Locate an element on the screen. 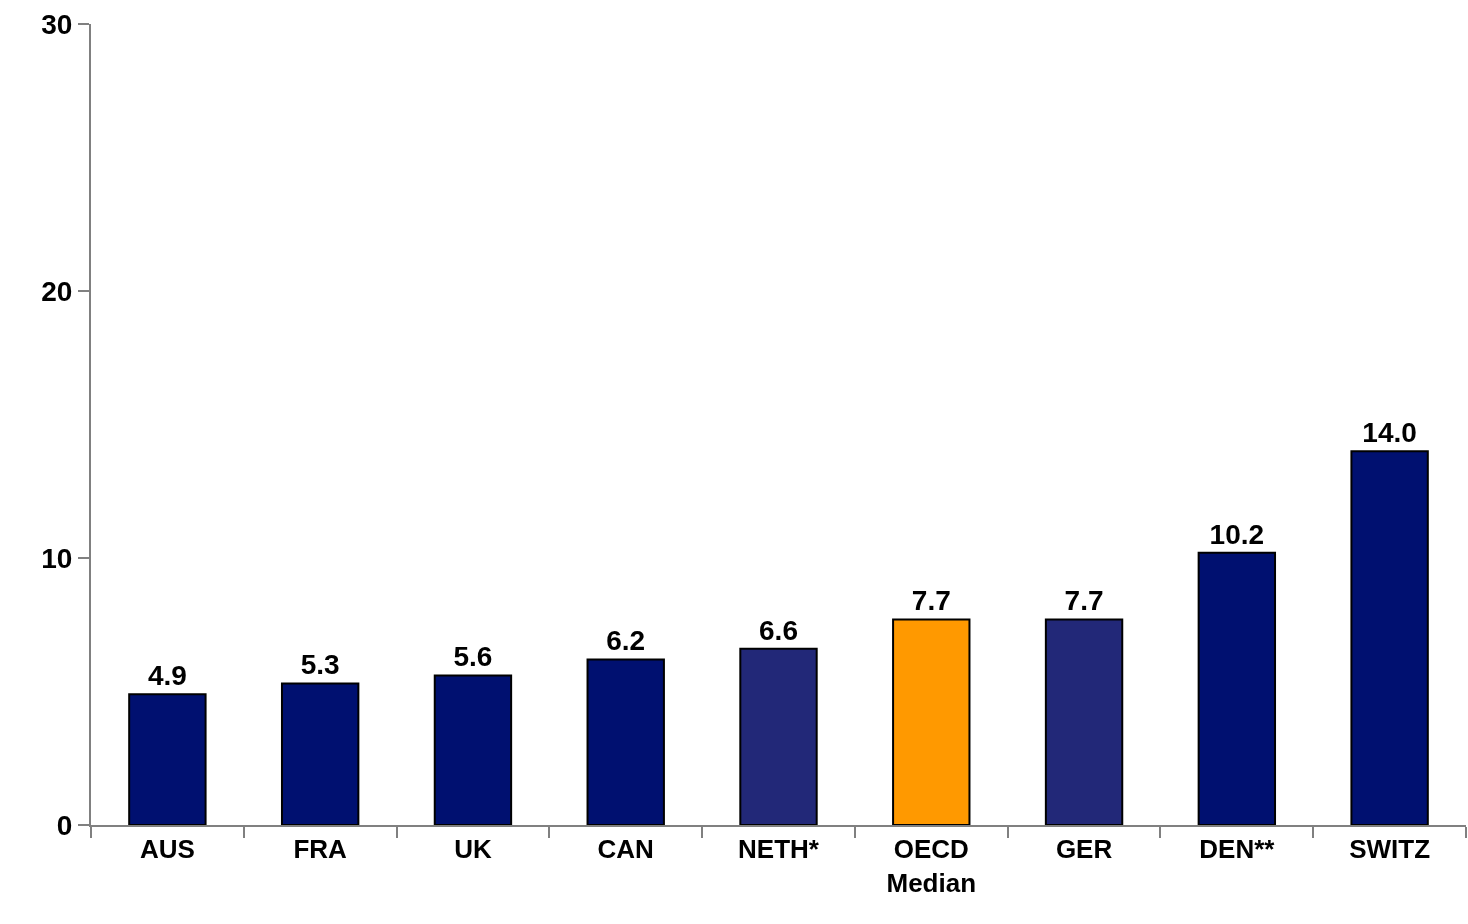 The height and width of the screenshot is (924, 1468). x-tick-label: OECD Median is located at coordinates (931, 866).